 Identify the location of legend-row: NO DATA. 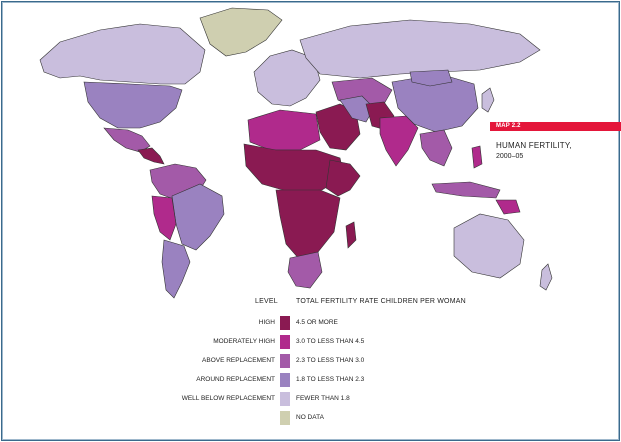
(310, 418).